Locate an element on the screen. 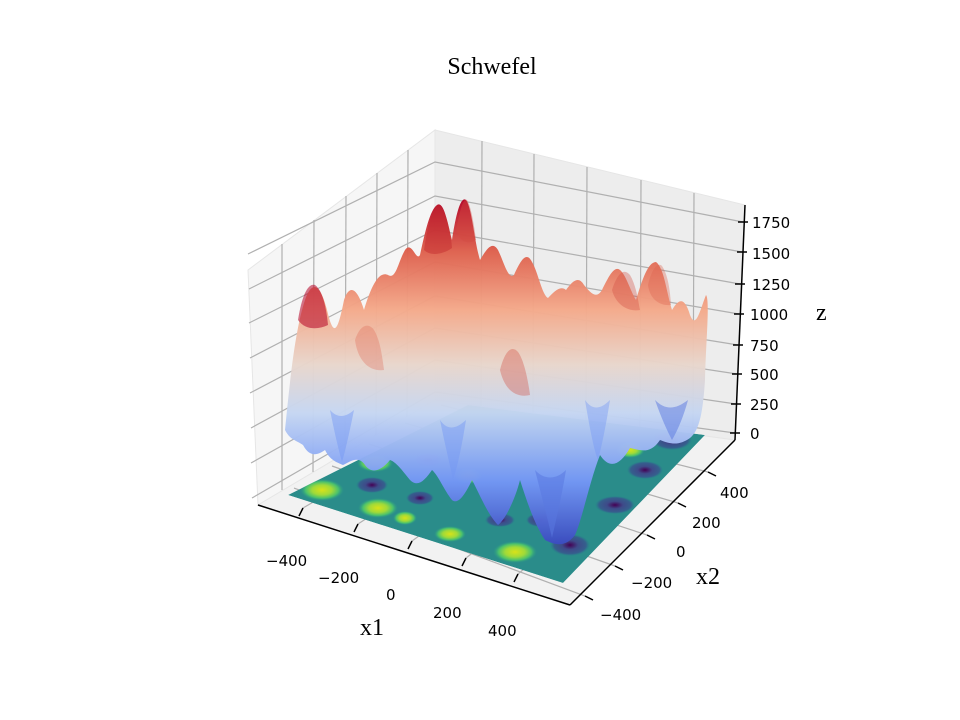 This screenshot has width=960, height=720. z-tick-labels: 0 250 500 750 1000 1250 1500 1750 is located at coordinates (770, 328).